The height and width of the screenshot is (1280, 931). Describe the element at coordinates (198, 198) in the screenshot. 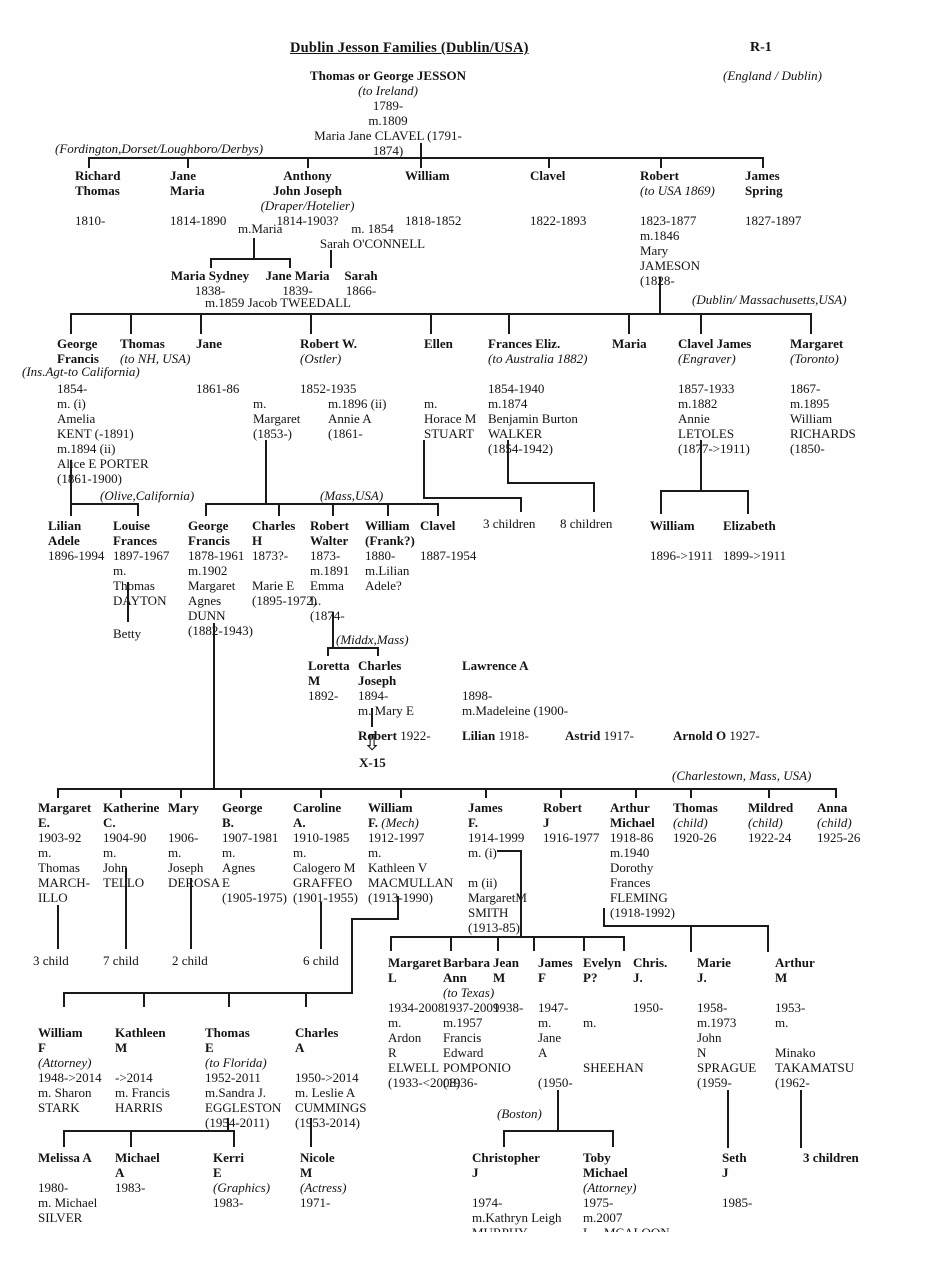

I see `person-jane-maria: Jane Maria 1814-1890` at that location.